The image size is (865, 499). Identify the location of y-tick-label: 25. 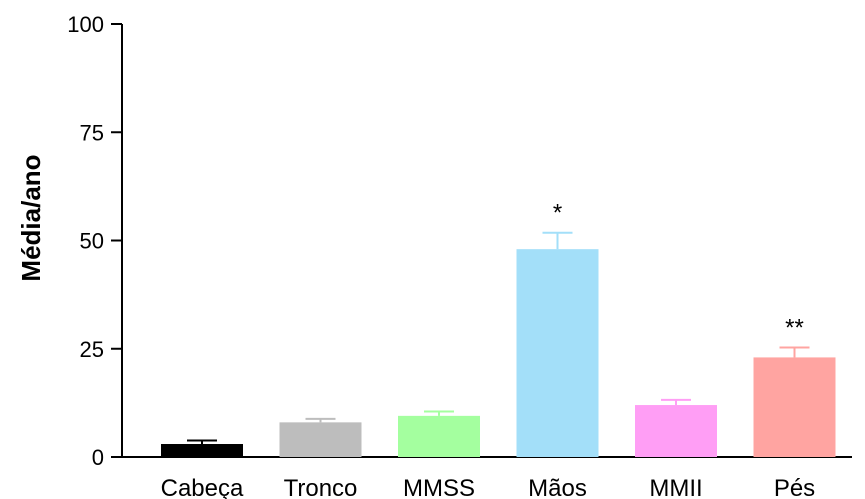
(92, 349).